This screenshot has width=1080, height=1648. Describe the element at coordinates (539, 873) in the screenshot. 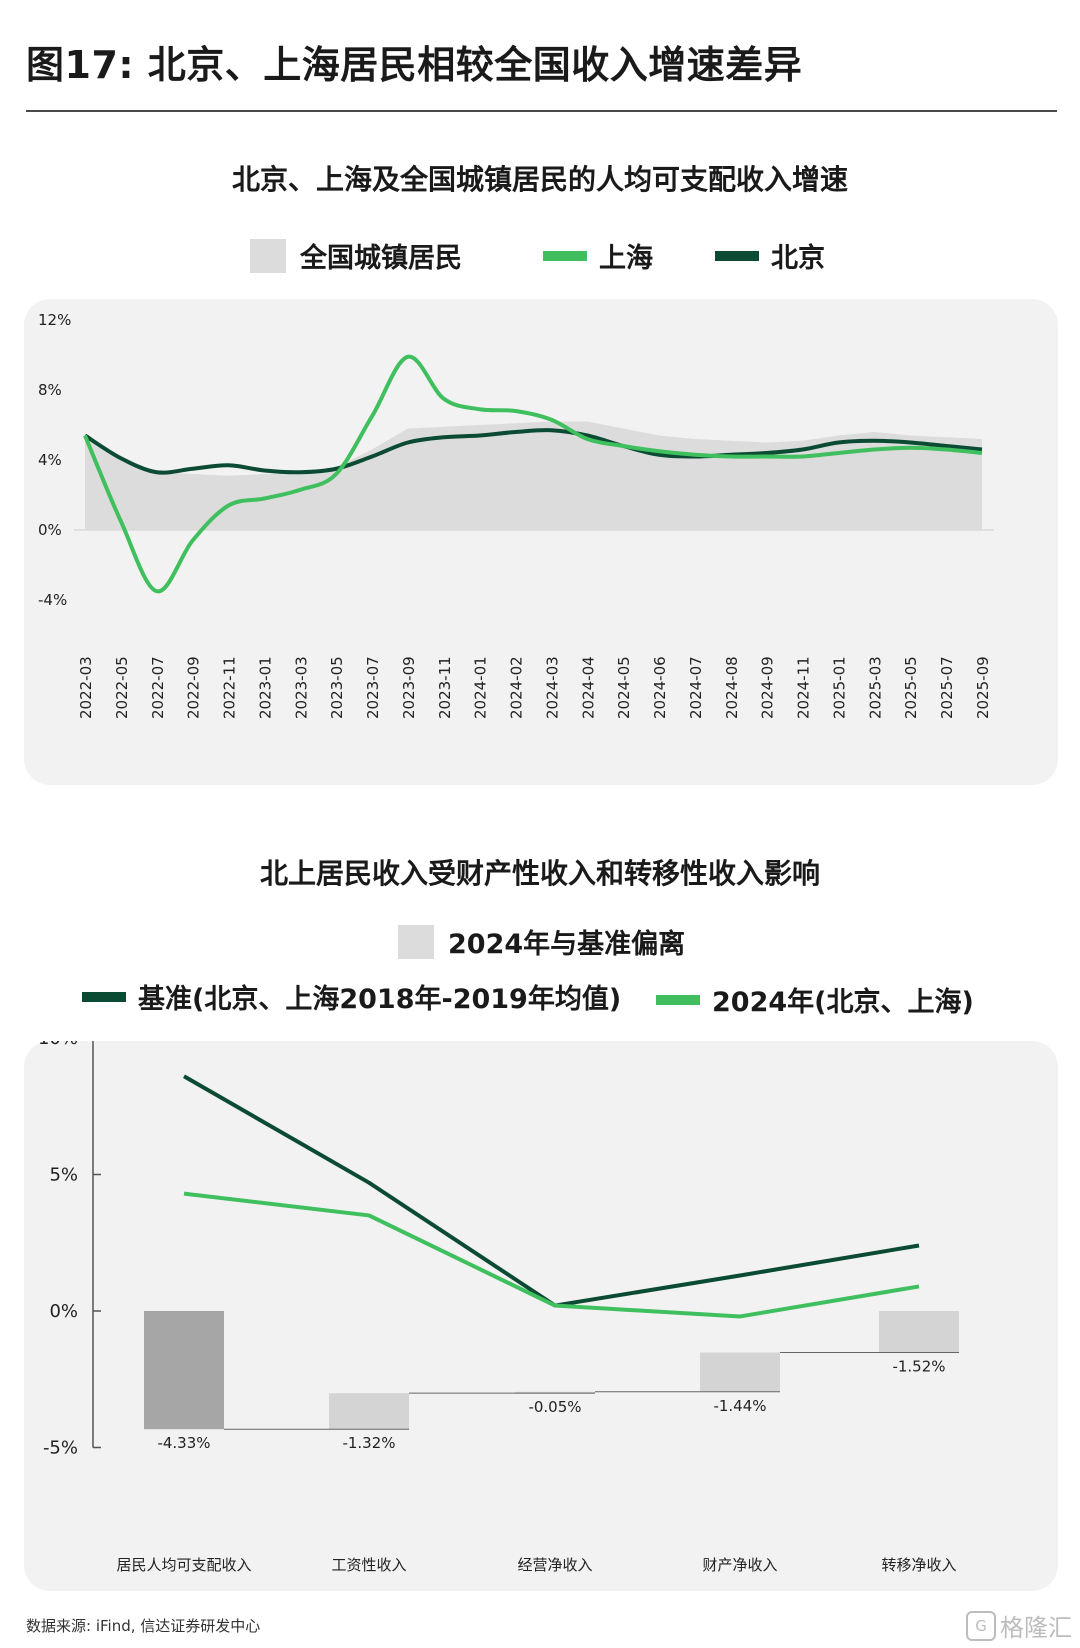

I see `chart2-title: 北上居民收入受财产性收入和转移性收入影响` at that location.